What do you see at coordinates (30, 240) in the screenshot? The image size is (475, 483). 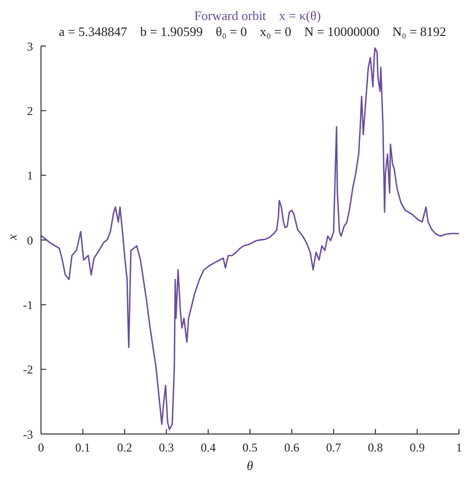 I see `y-tick-label: 0` at bounding box center [30, 240].